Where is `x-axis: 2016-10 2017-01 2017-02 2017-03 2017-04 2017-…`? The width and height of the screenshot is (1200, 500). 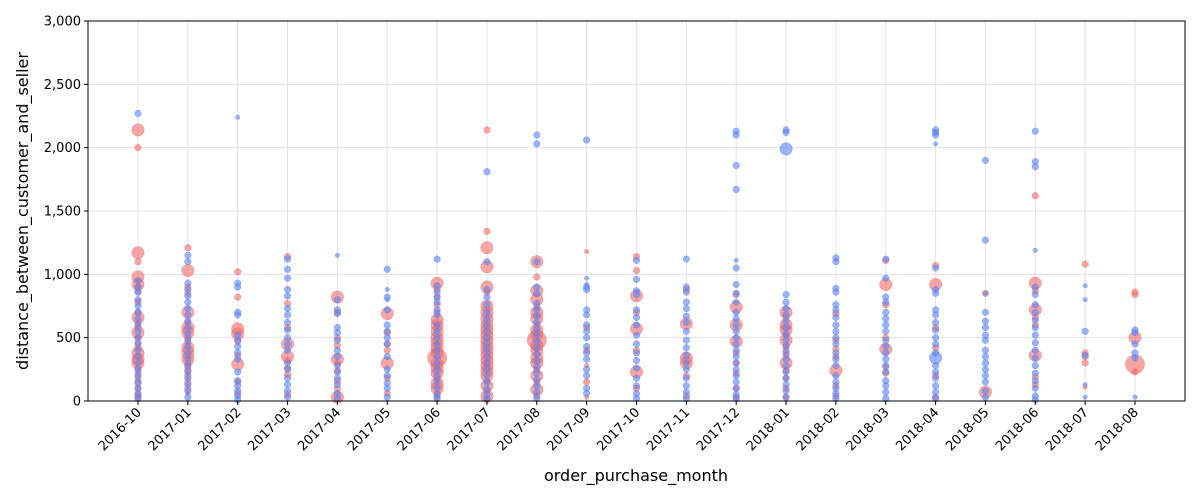
x-axis: 2016-10 2017-01 2017-02 2017-03 2017-04 2017-… is located at coordinates (619, 427).